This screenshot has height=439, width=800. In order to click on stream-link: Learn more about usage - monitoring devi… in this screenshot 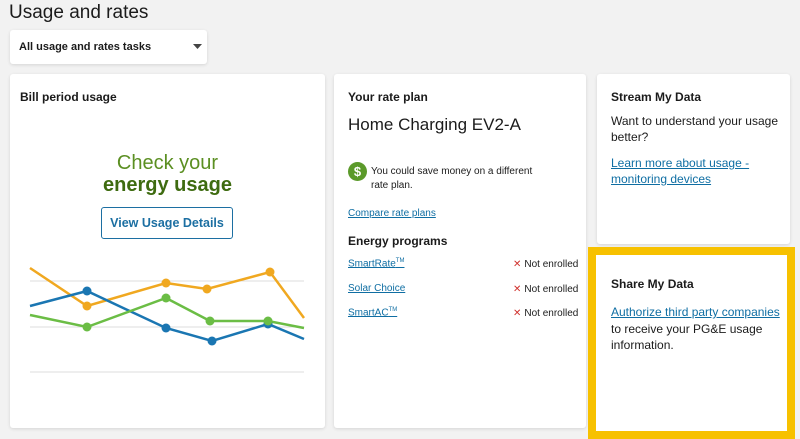, I will do `click(680, 171)`.